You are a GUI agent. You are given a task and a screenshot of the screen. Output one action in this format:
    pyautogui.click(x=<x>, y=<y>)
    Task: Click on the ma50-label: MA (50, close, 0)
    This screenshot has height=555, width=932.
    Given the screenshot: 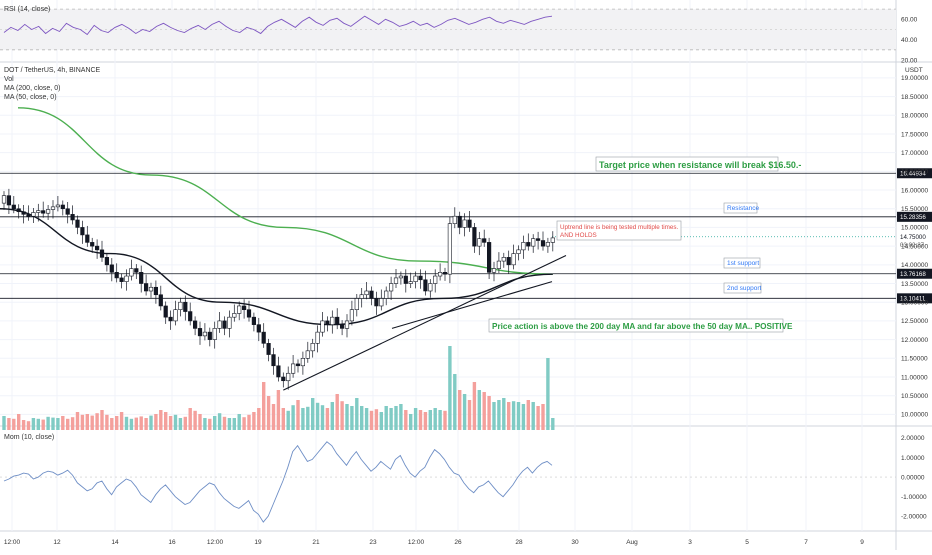 What is the action you would take?
    pyautogui.click(x=30, y=97)
    